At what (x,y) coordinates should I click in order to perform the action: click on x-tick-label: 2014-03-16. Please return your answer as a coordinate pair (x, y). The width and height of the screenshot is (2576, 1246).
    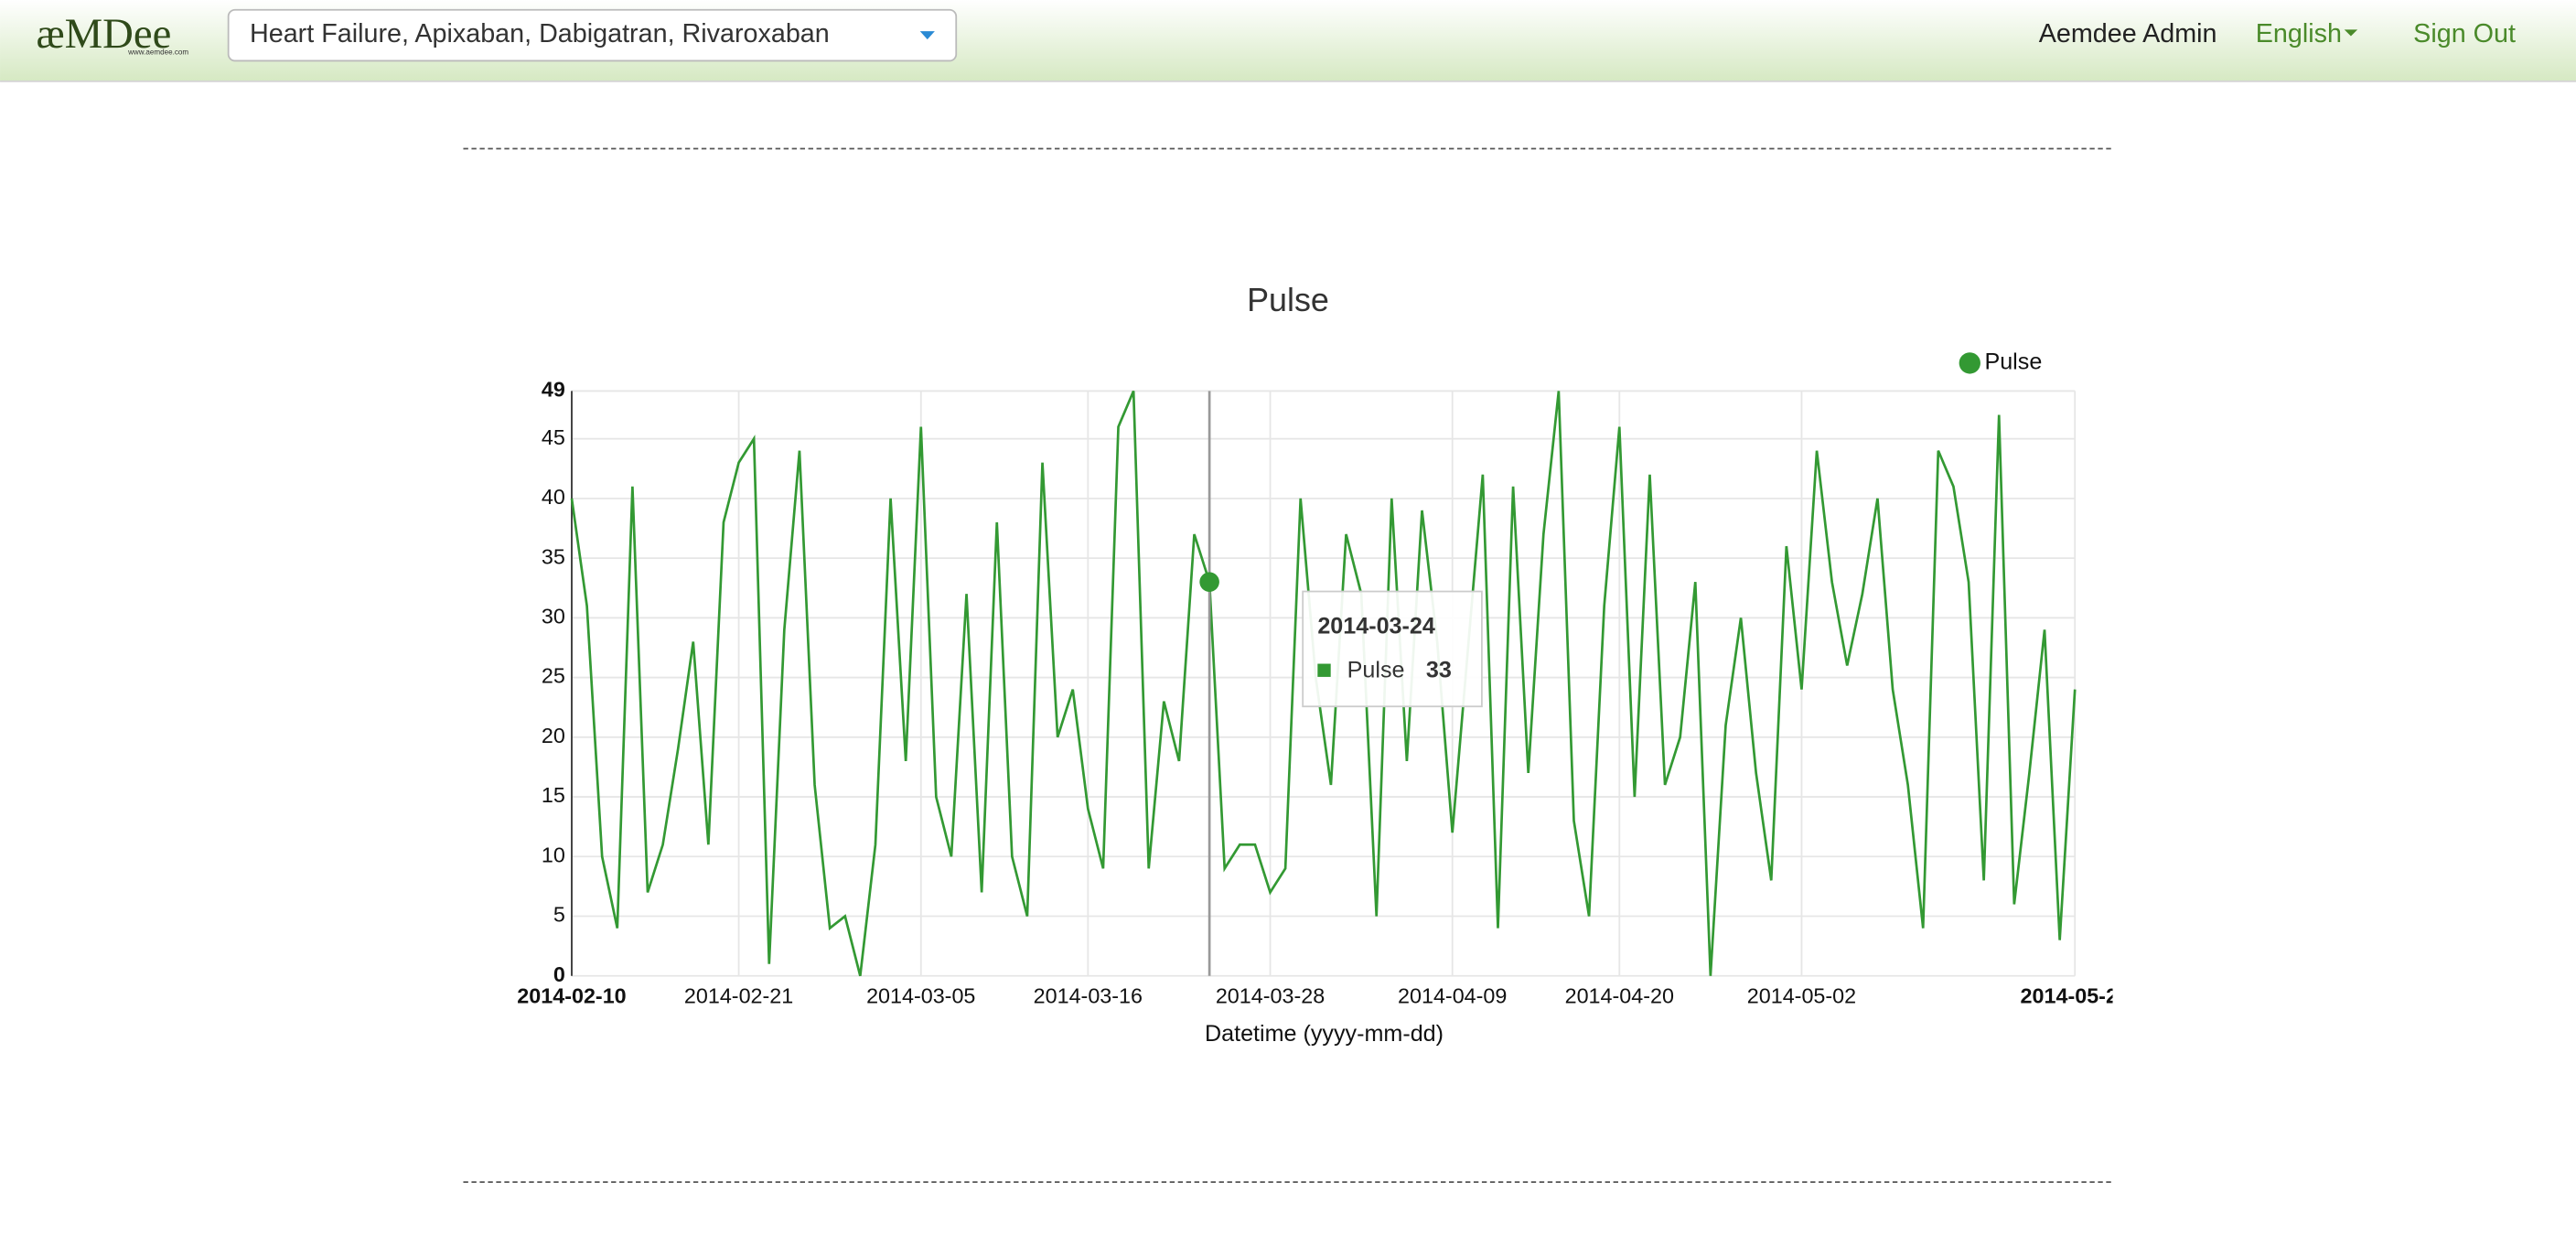
    Looking at the image, I should click on (1089, 995).